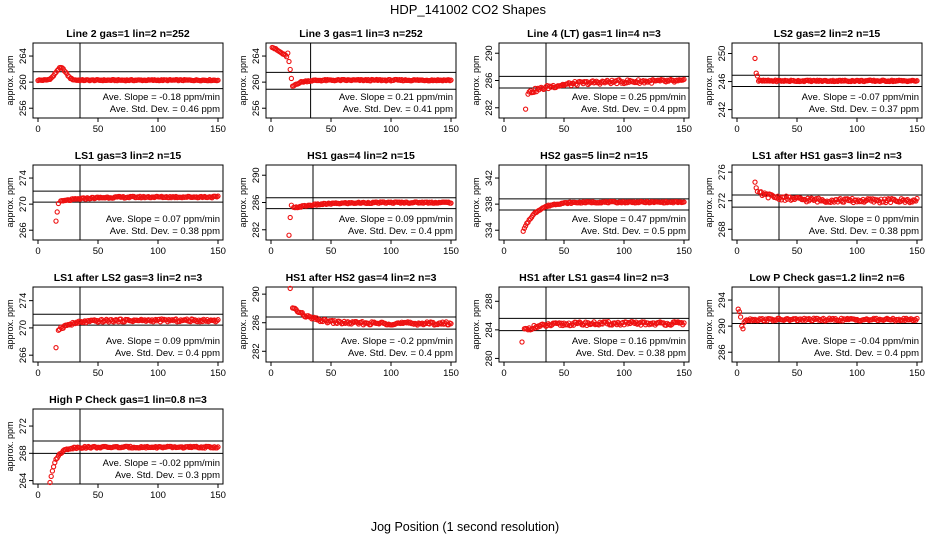 The height and width of the screenshot is (545, 936). What do you see at coordinates (489, 301) in the screenshot?
I see `y-tick-label: 288` at bounding box center [489, 301].